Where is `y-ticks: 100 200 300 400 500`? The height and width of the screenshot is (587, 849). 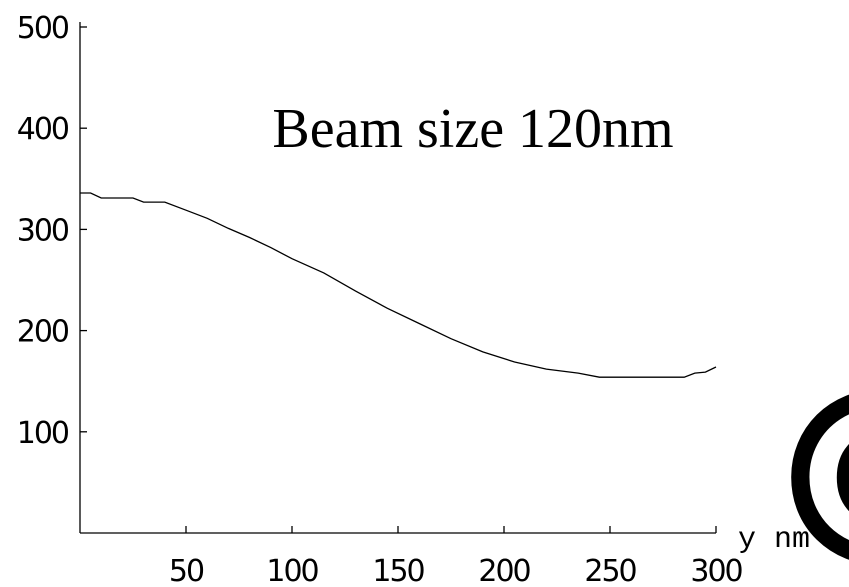
y-ticks: 100 200 300 400 500 is located at coordinates (52, 231).